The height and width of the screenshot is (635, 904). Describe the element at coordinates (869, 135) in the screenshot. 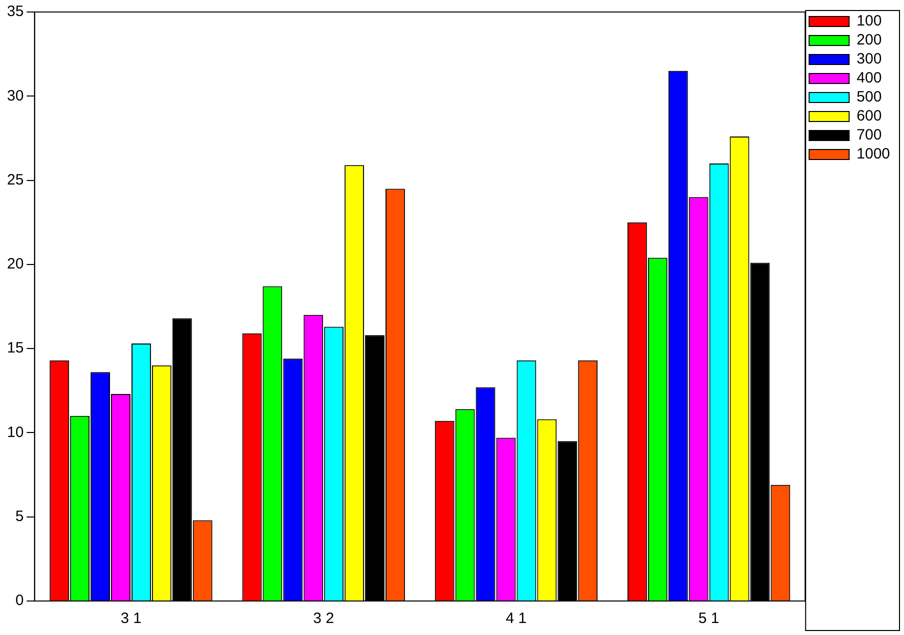

I see `legend-label: 700` at that location.